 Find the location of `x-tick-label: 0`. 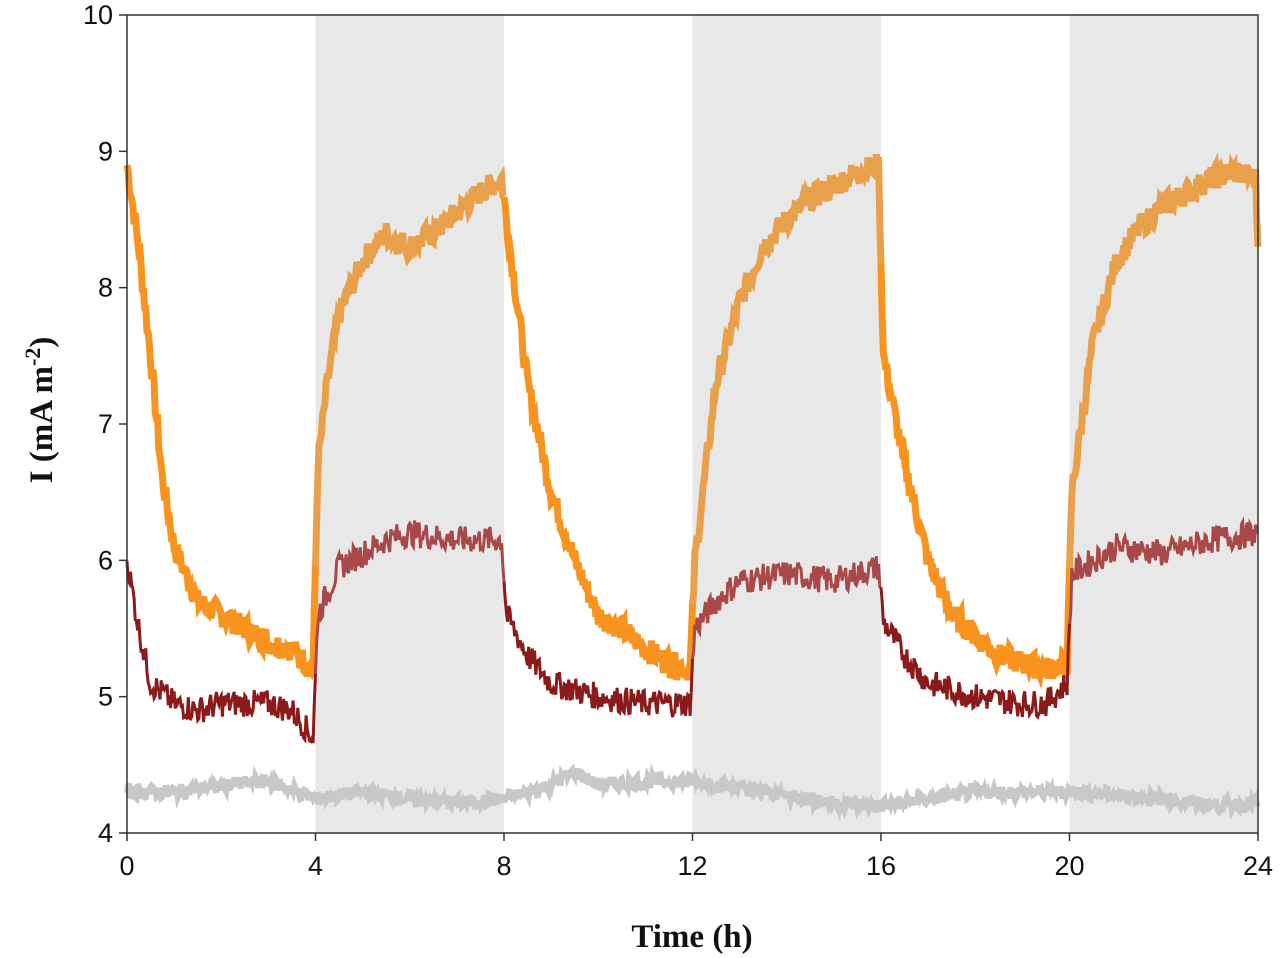

x-tick-label: 0 is located at coordinates (126, 866).